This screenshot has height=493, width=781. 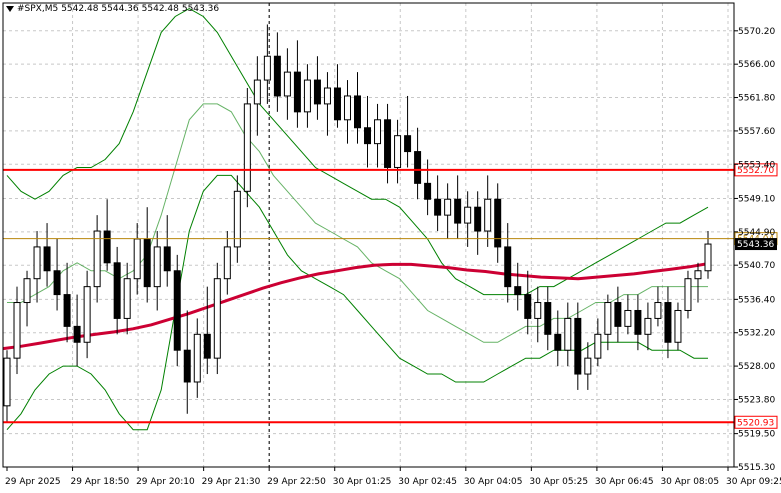 I want to click on level-label-box, so click(x=756, y=170).